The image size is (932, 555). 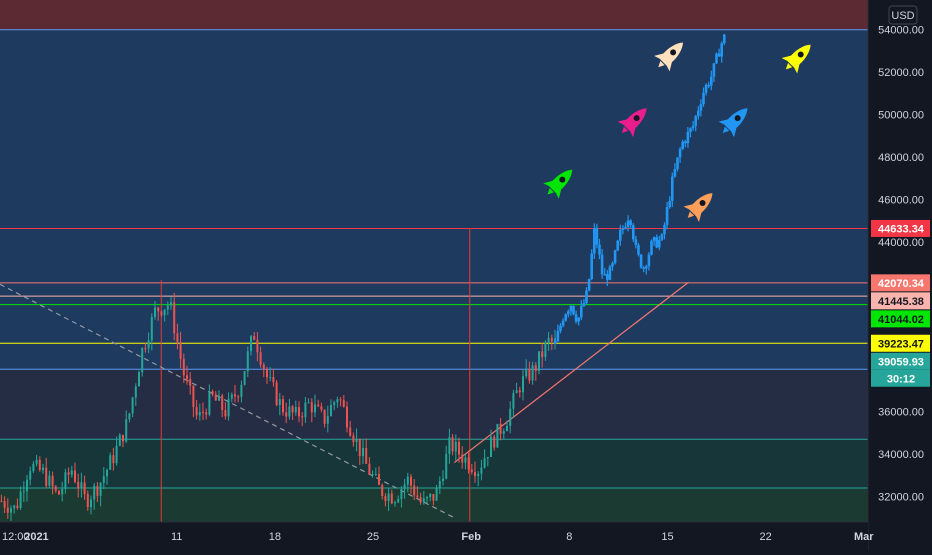 I want to click on price-label: 39223.47, so click(x=901, y=344).